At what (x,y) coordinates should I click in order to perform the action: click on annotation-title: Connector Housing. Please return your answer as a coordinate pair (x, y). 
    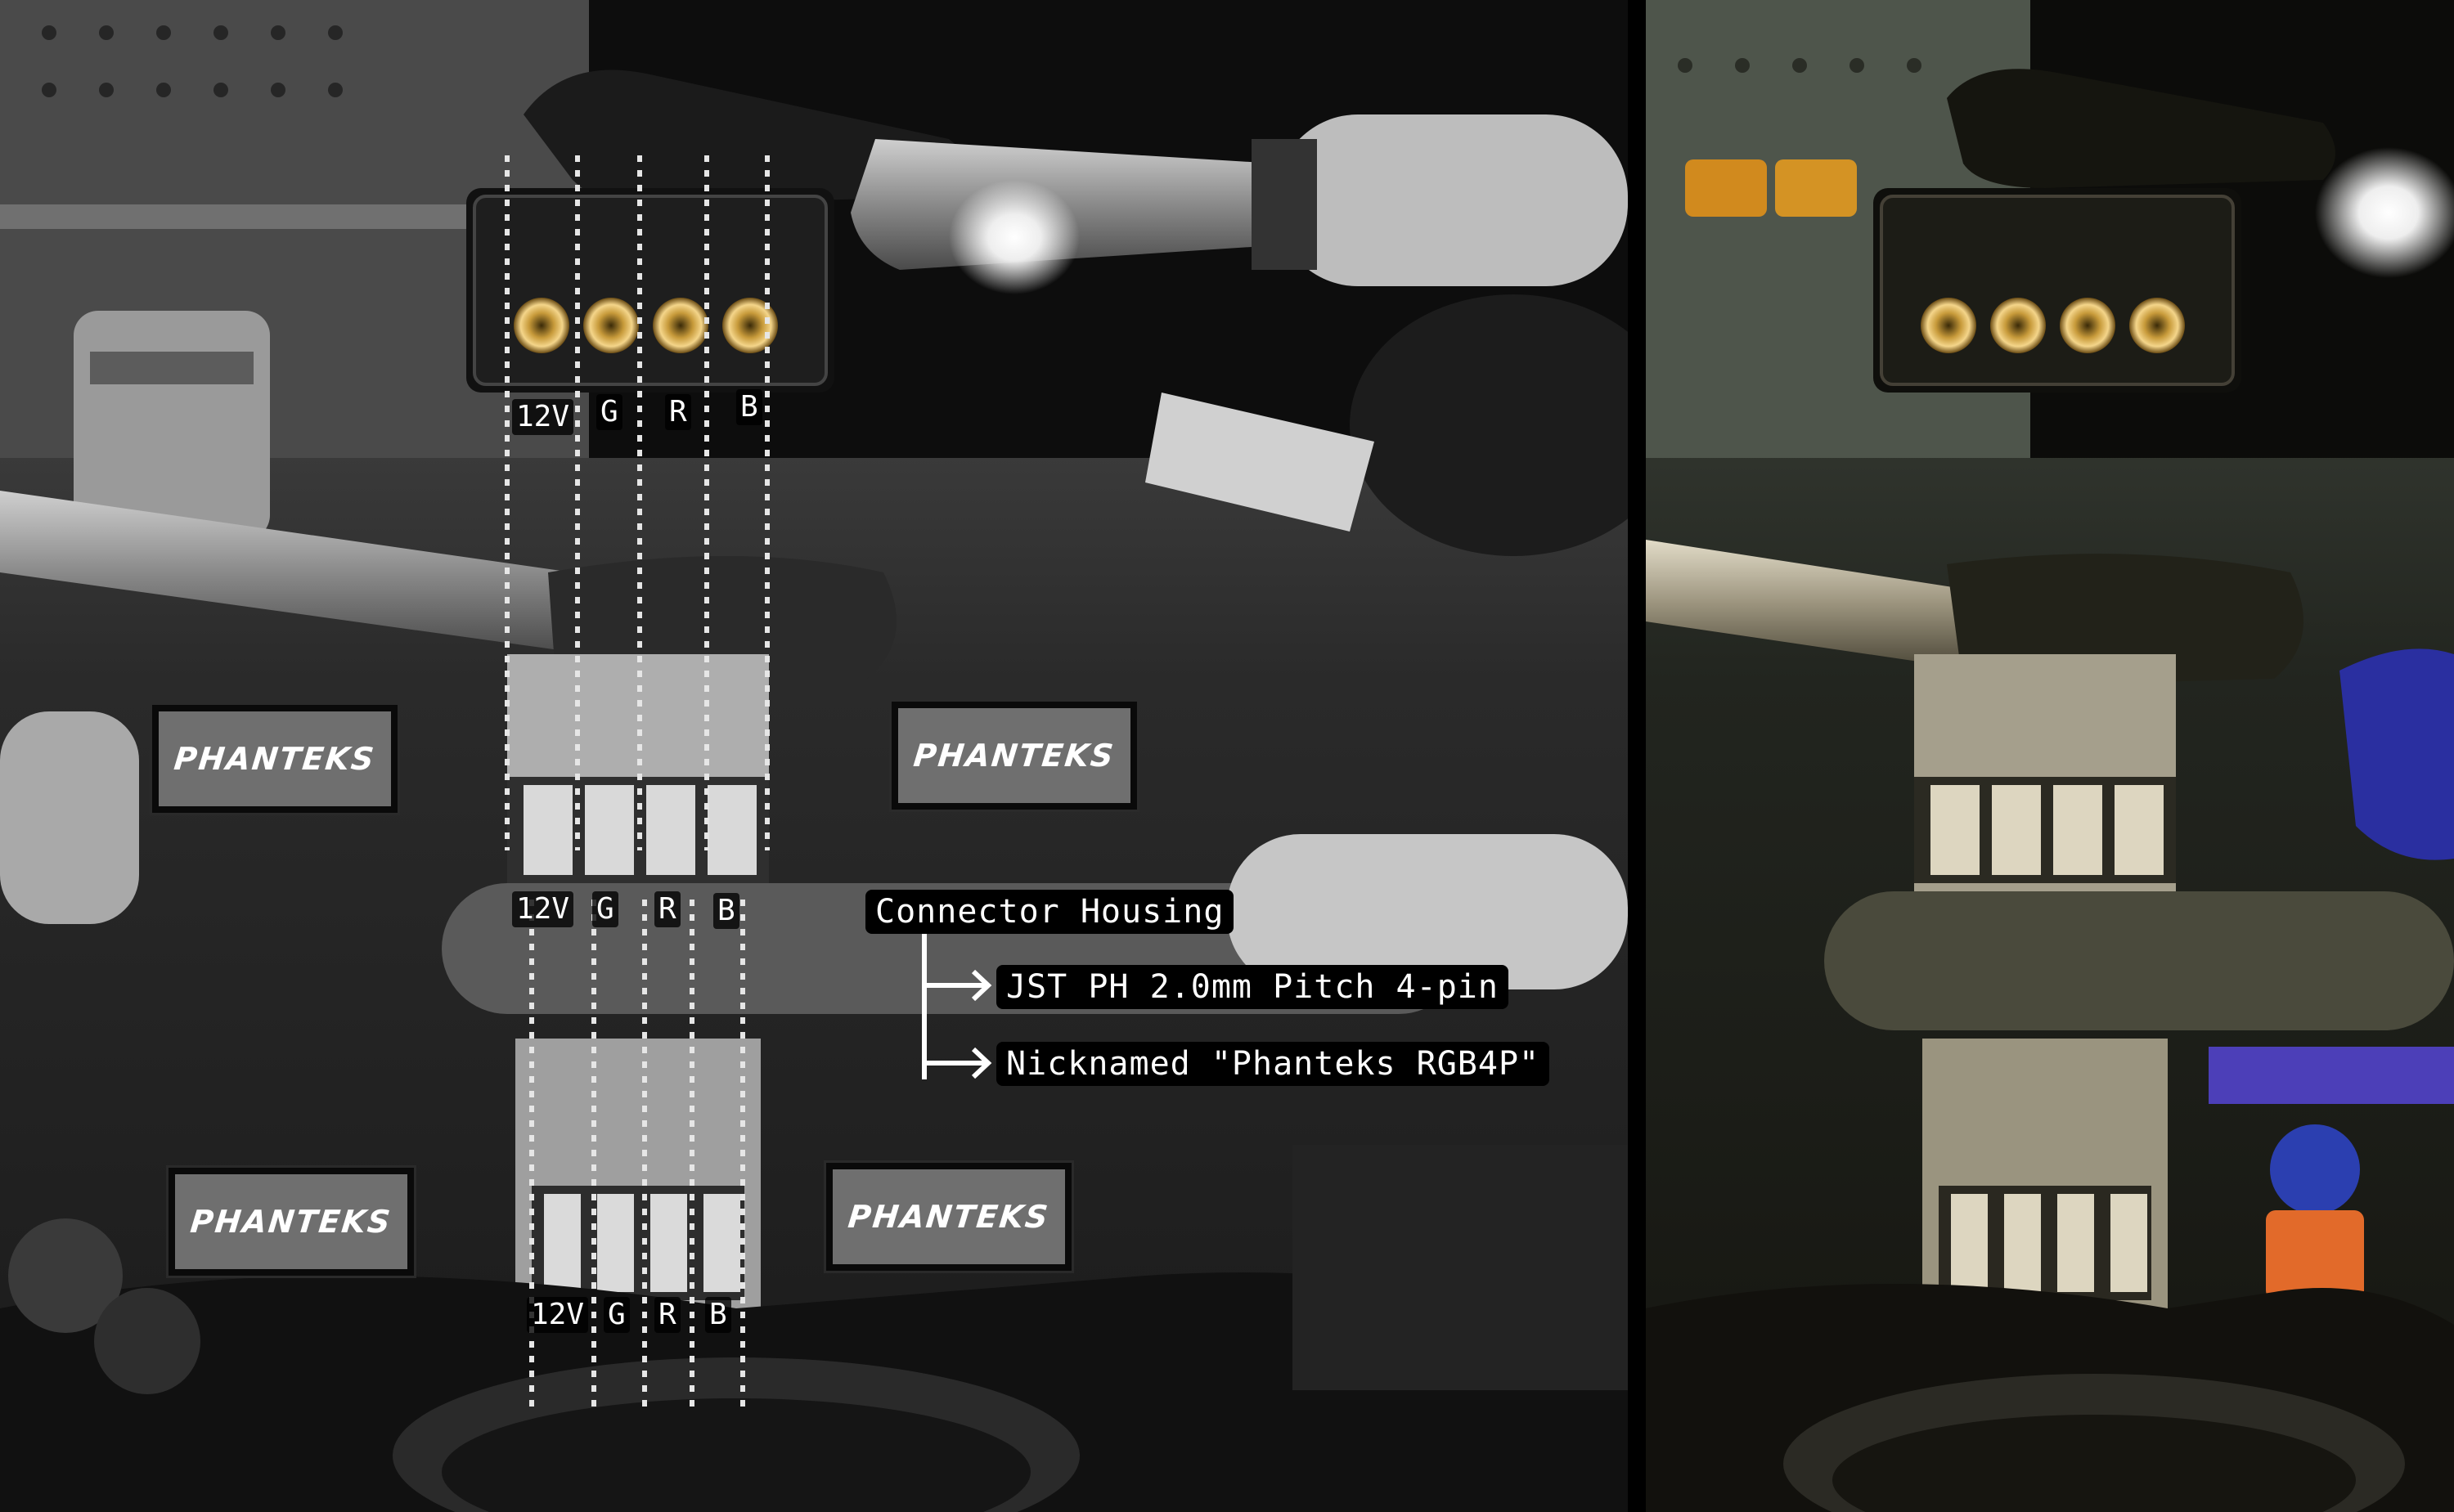
    Looking at the image, I should click on (1049, 912).